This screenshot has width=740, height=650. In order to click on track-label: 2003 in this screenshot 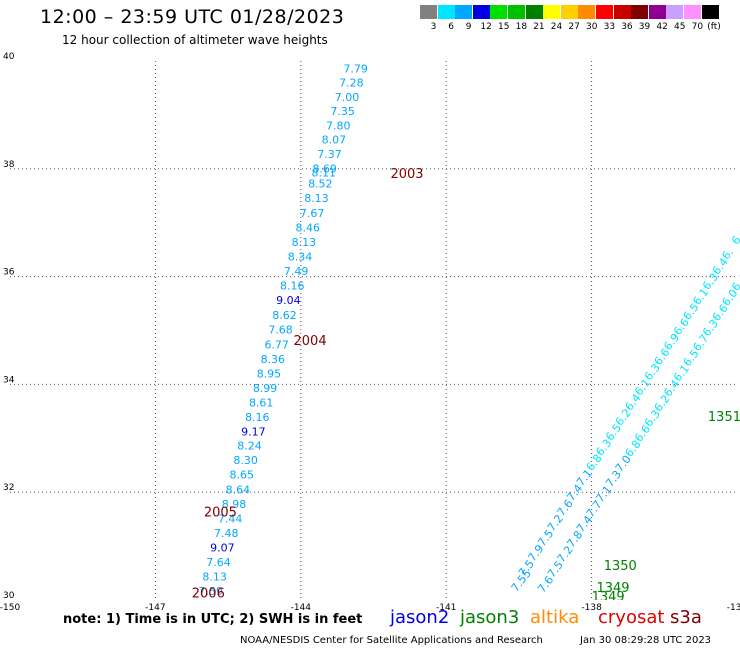, I will do `click(406, 174)`.